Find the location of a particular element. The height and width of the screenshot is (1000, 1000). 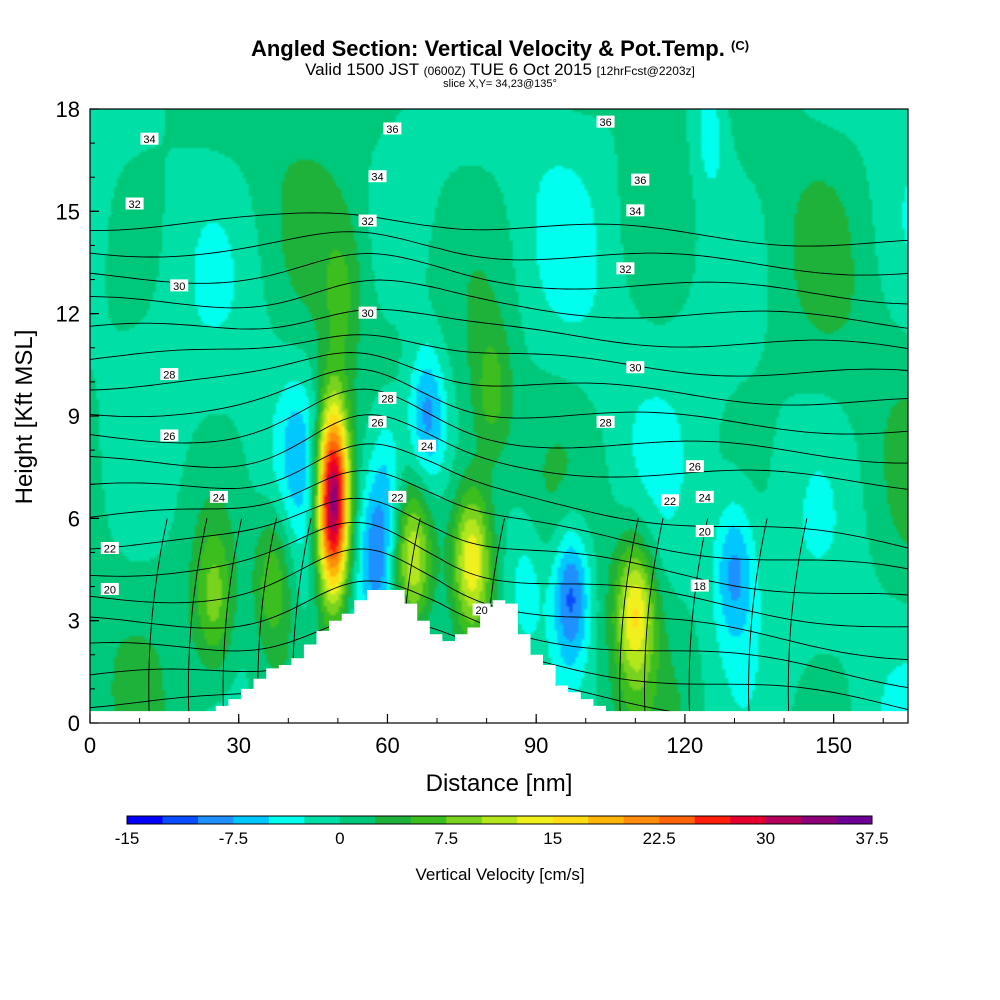

label-text: 24 is located at coordinates (219, 498).